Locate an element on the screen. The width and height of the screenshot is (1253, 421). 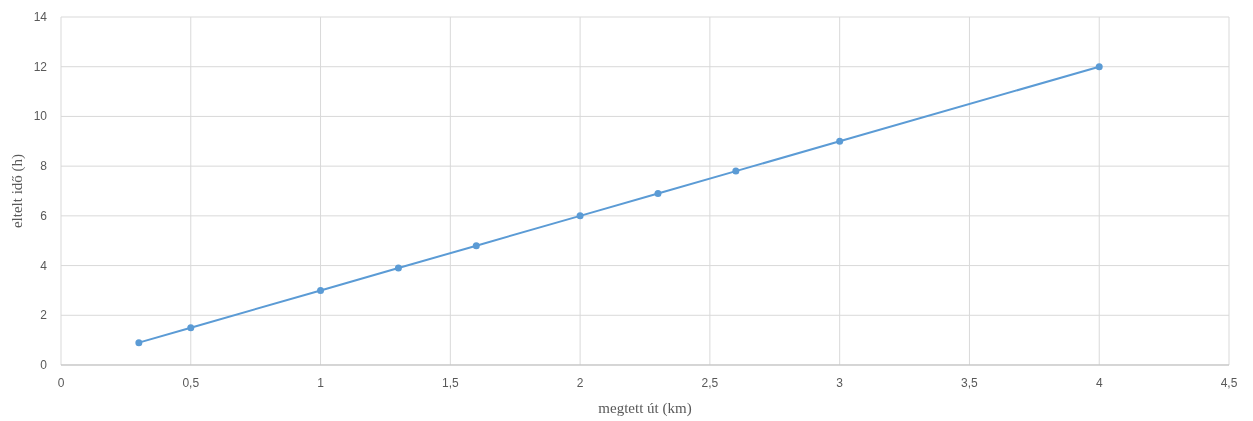
x-tick-label: 2,5 is located at coordinates (710, 383).